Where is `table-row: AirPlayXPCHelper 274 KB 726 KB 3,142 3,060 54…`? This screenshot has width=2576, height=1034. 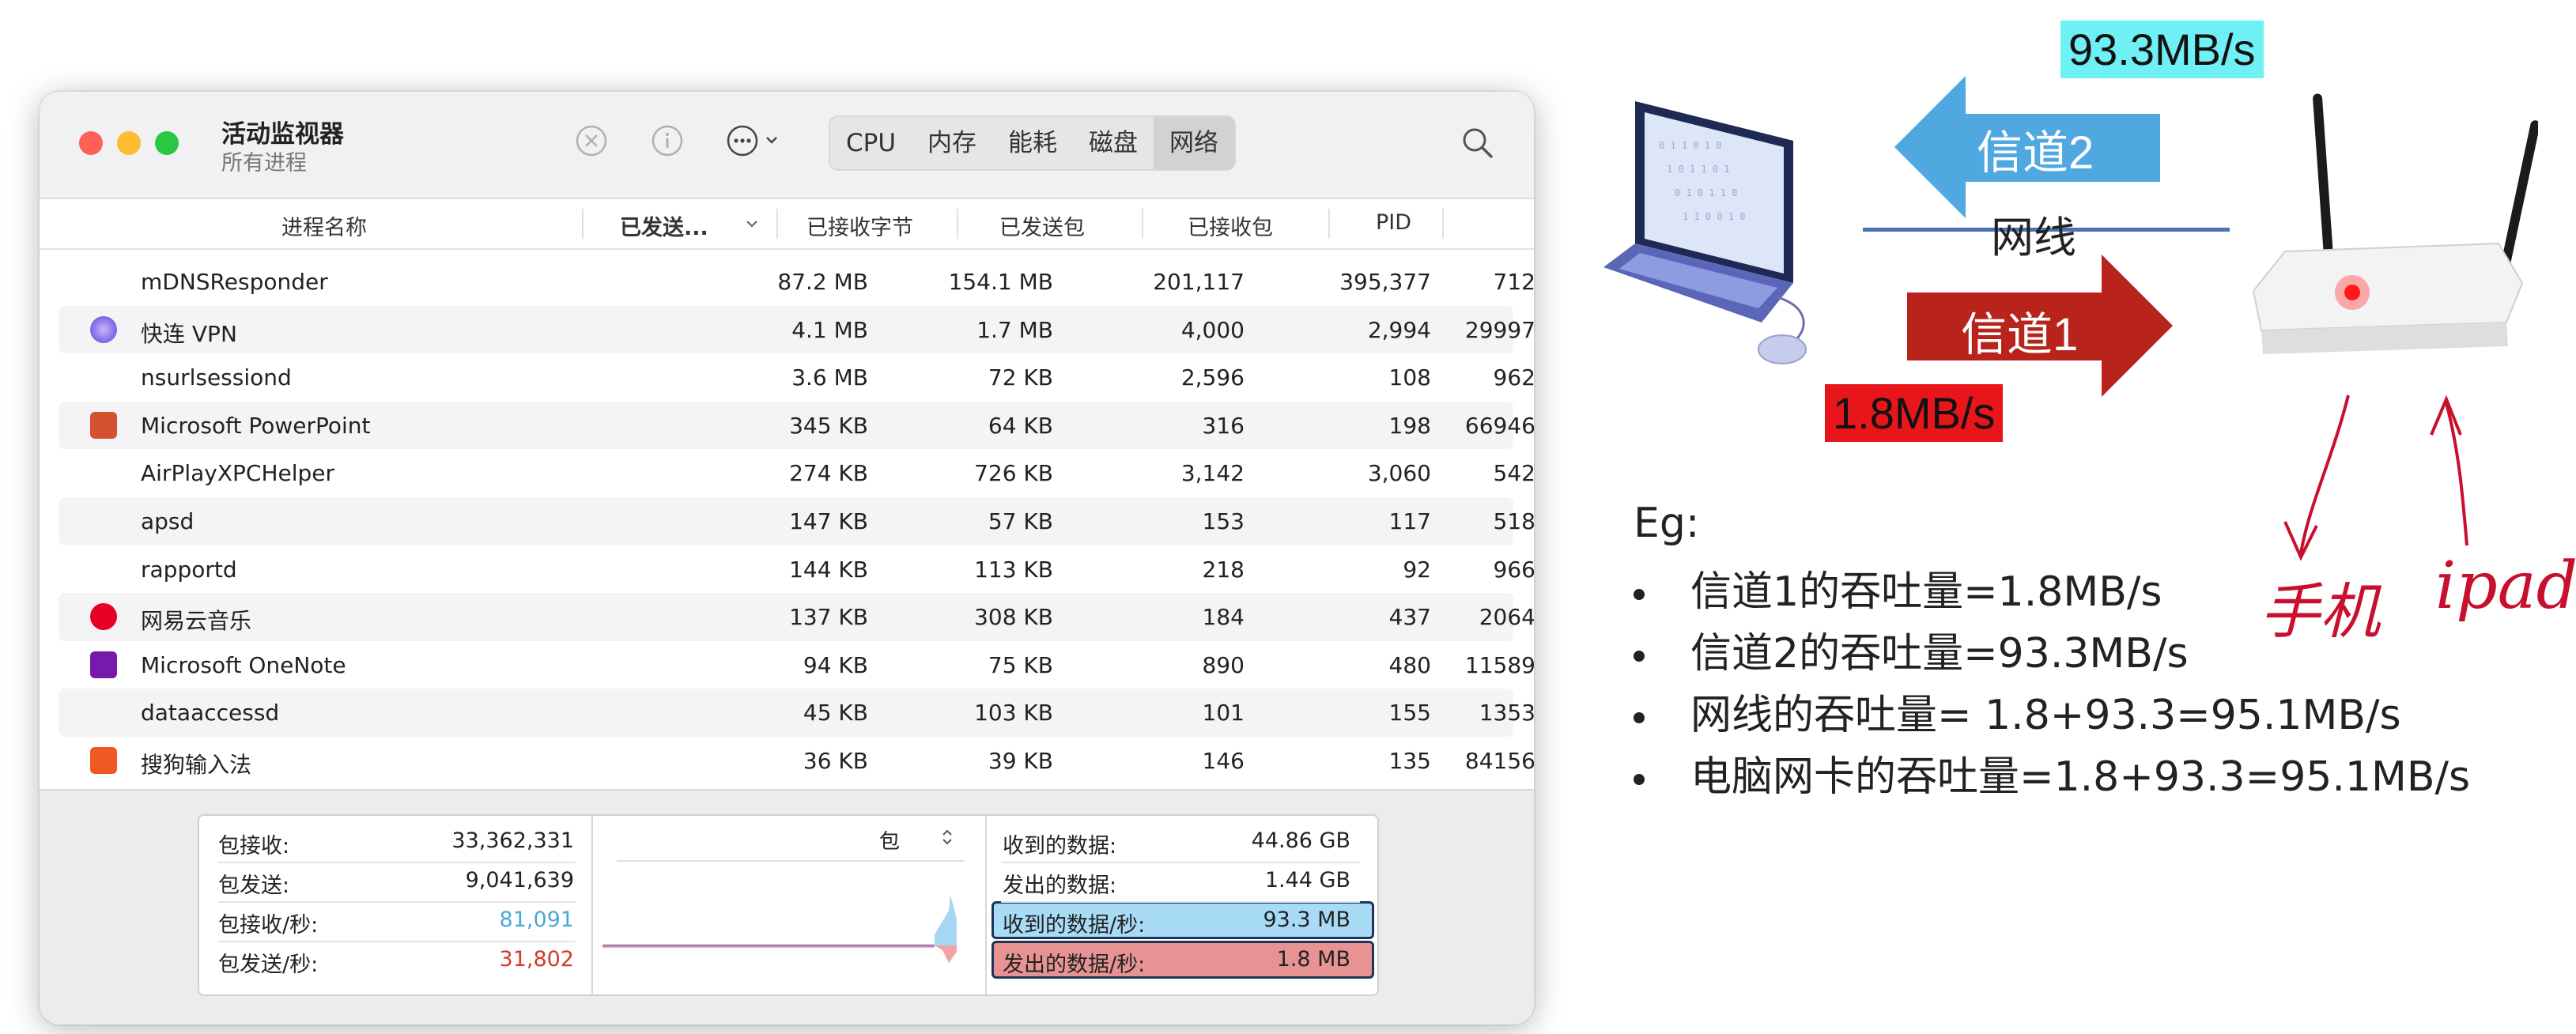 table-row: AirPlayXPCHelper 274 KB 726 KB 3,142 3,060 54… is located at coordinates (796, 473).